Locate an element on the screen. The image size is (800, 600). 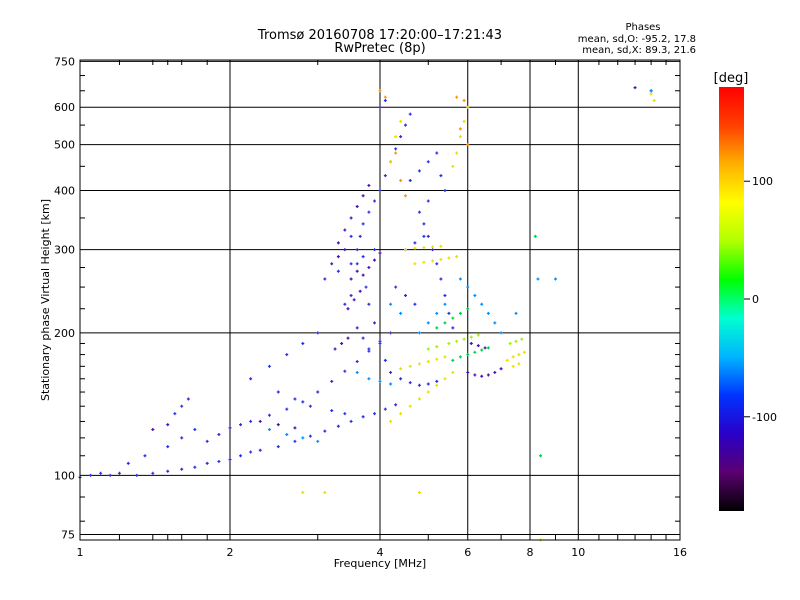
x-axis-label: Frequency [MHz] is located at coordinates (380, 563).